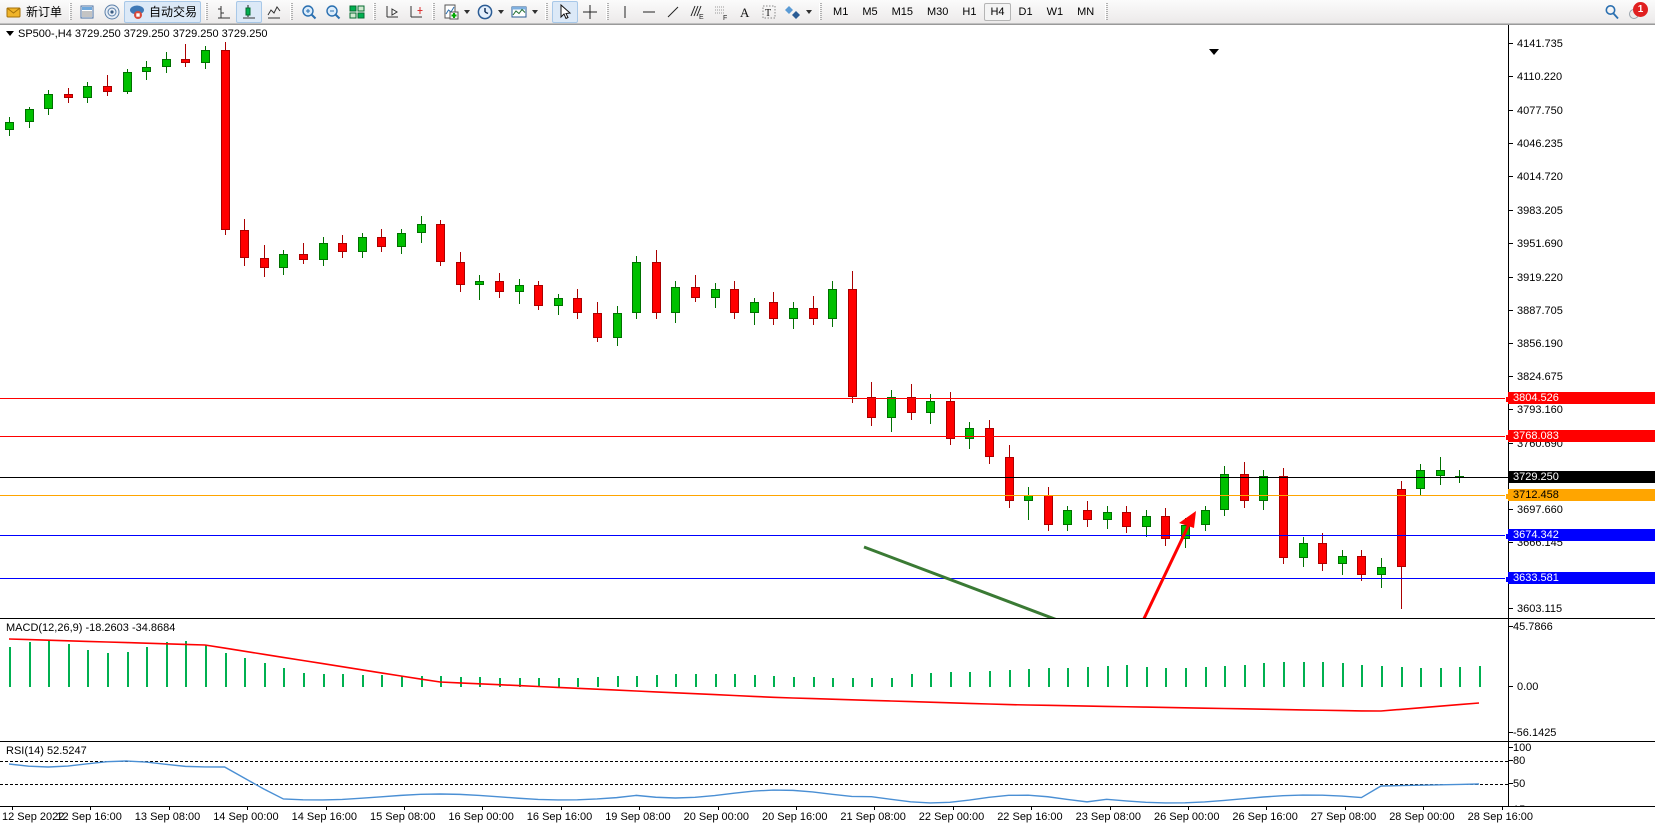 This screenshot has height=826, width=1655. I want to click on time-tick-label: 28 Sep 16:00, so click(1500, 817).